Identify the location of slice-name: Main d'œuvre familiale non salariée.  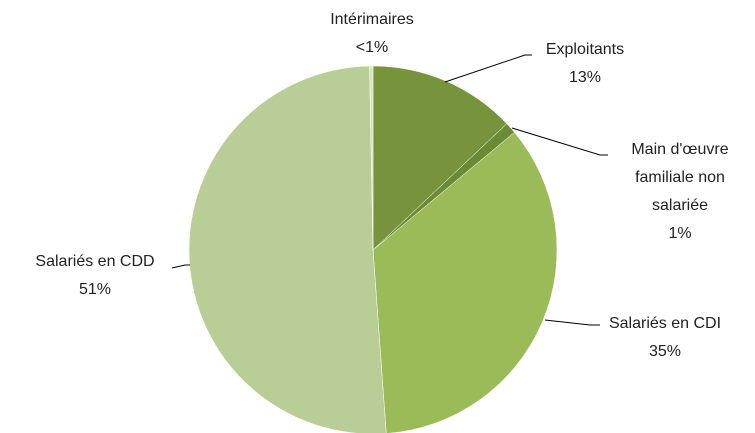
(680, 177).